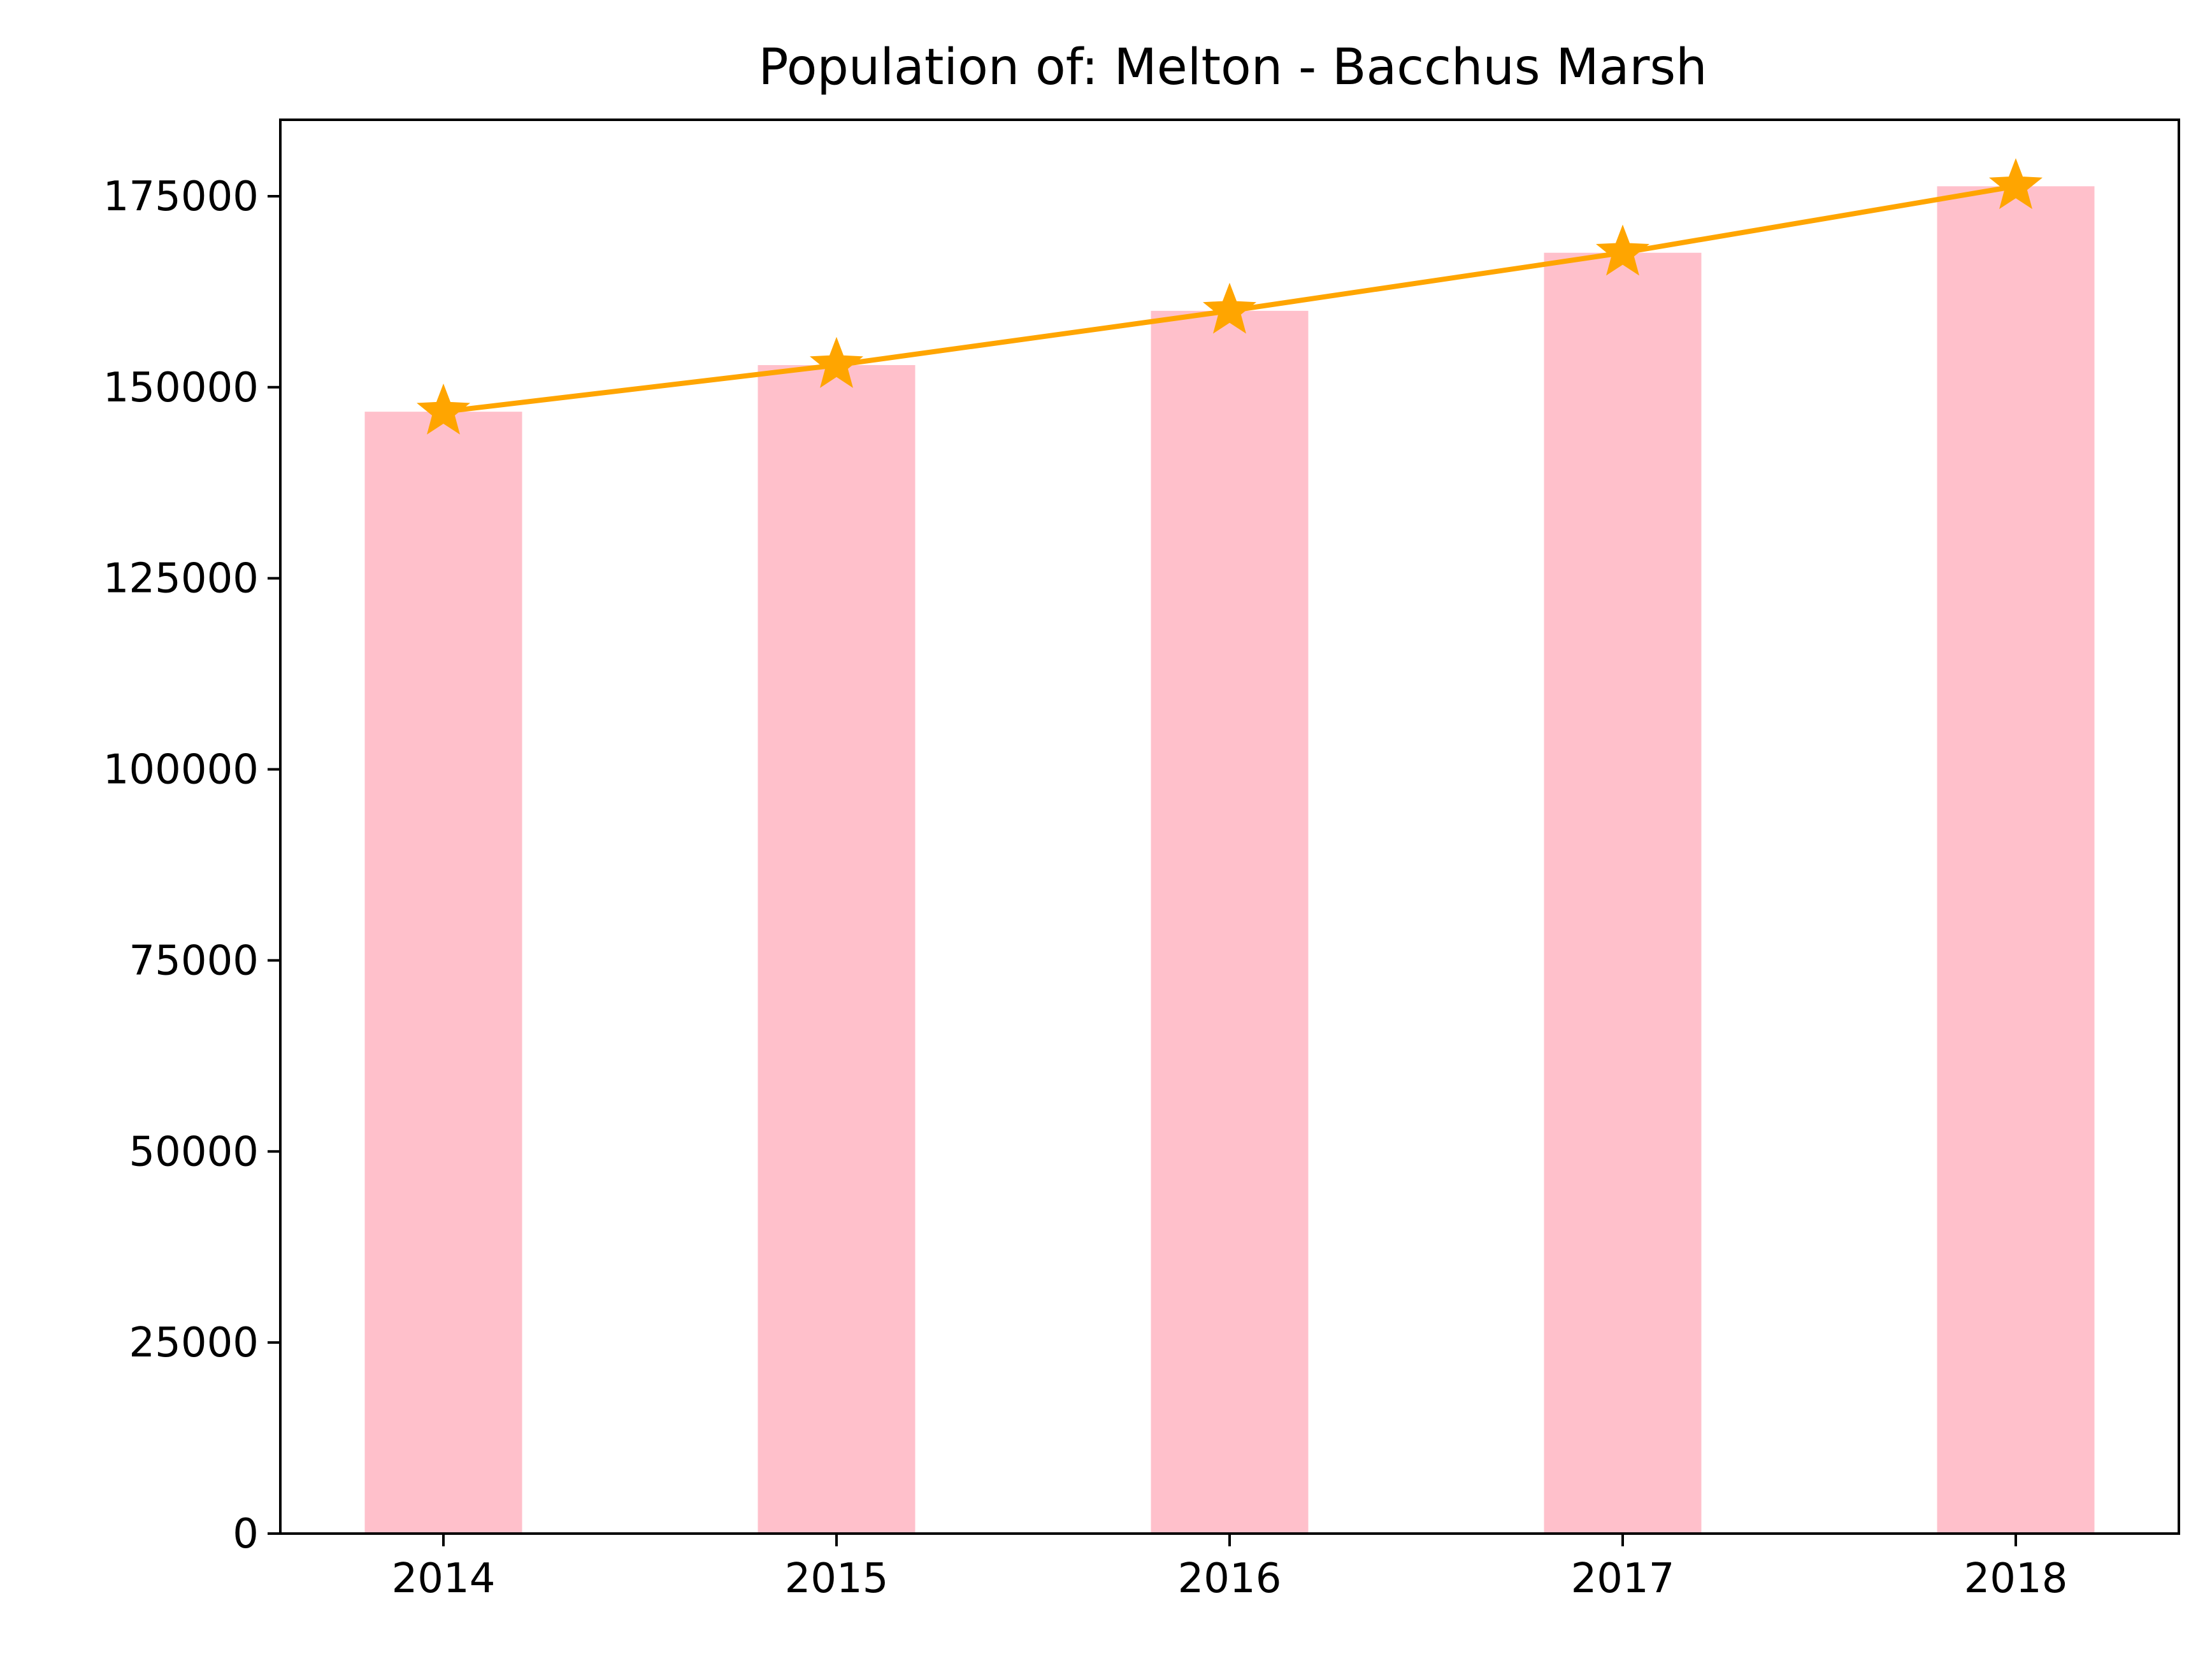 Image resolution: width=2212 pixels, height=1661 pixels. Describe the element at coordinates (246, 1534) in the screenshot. I see `y-tick-label: 0` at that location.